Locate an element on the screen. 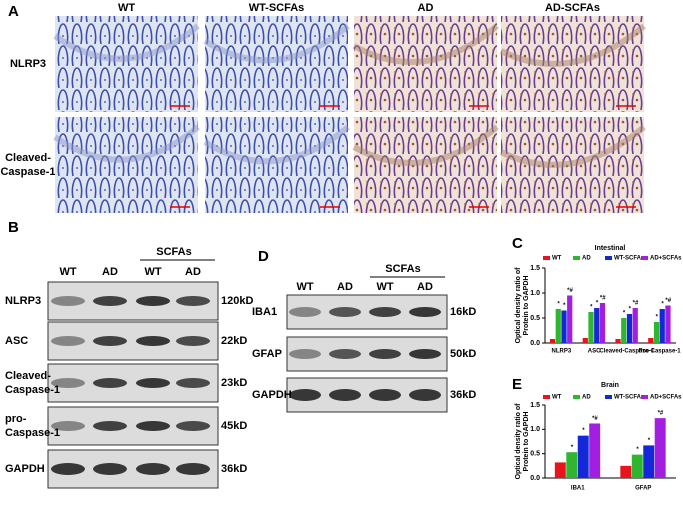 Image resolution: width=683 pixels, height=506 pixels. blot-size: 45kD is located at coordinates (234, 426).